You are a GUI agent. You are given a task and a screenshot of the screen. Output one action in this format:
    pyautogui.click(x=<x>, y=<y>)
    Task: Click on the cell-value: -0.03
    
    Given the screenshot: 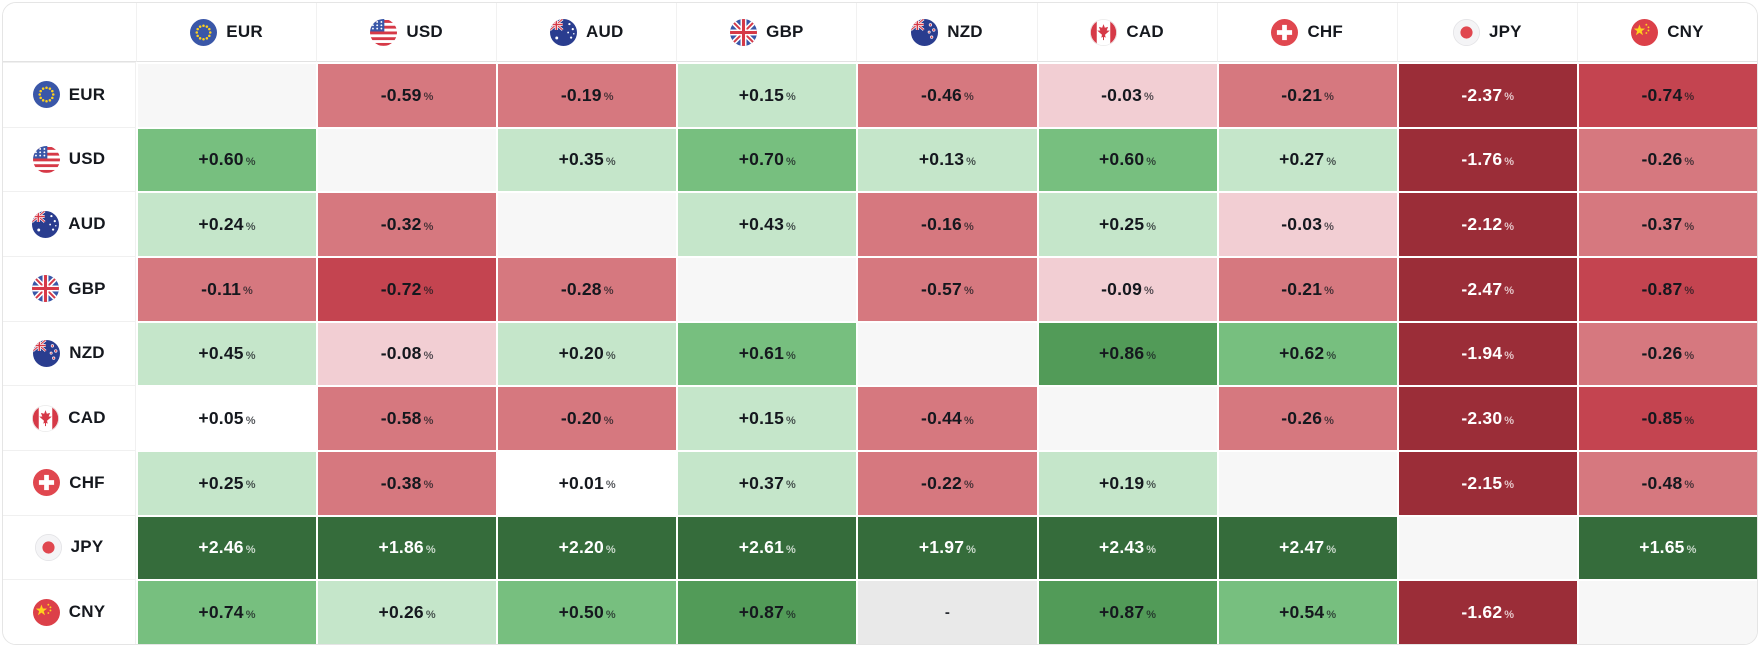 What is the action you would take?
    pyautogui.click(x=1122, y=94)
    